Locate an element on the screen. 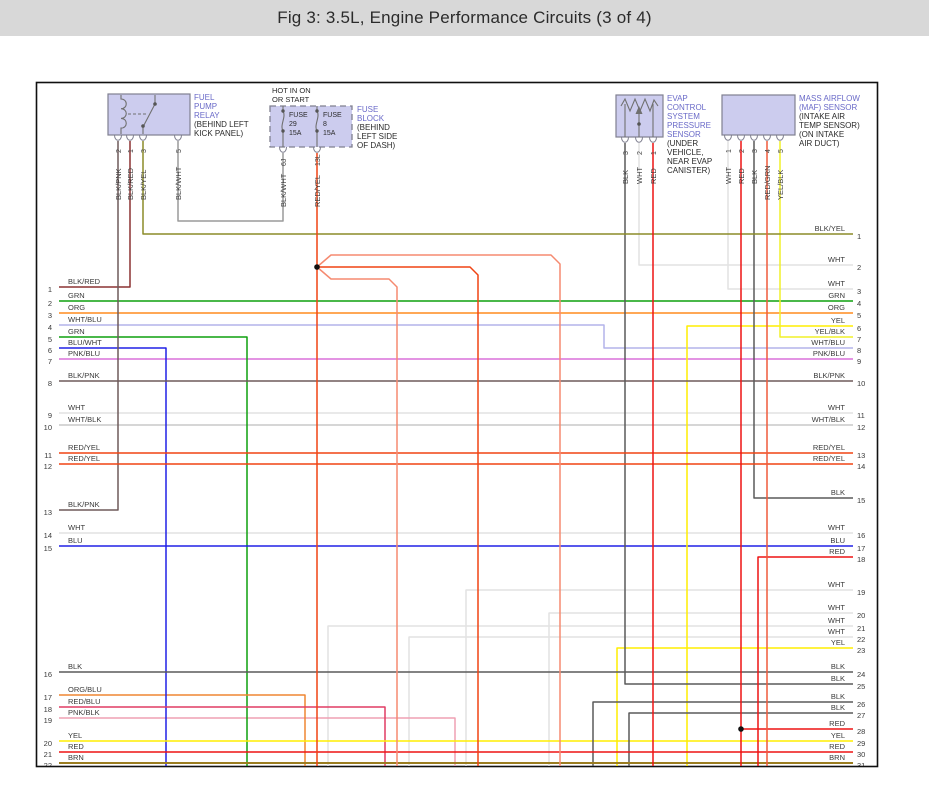 The image size is (929, 801). wire-wht-row22 is located at coordinates (630, 701).